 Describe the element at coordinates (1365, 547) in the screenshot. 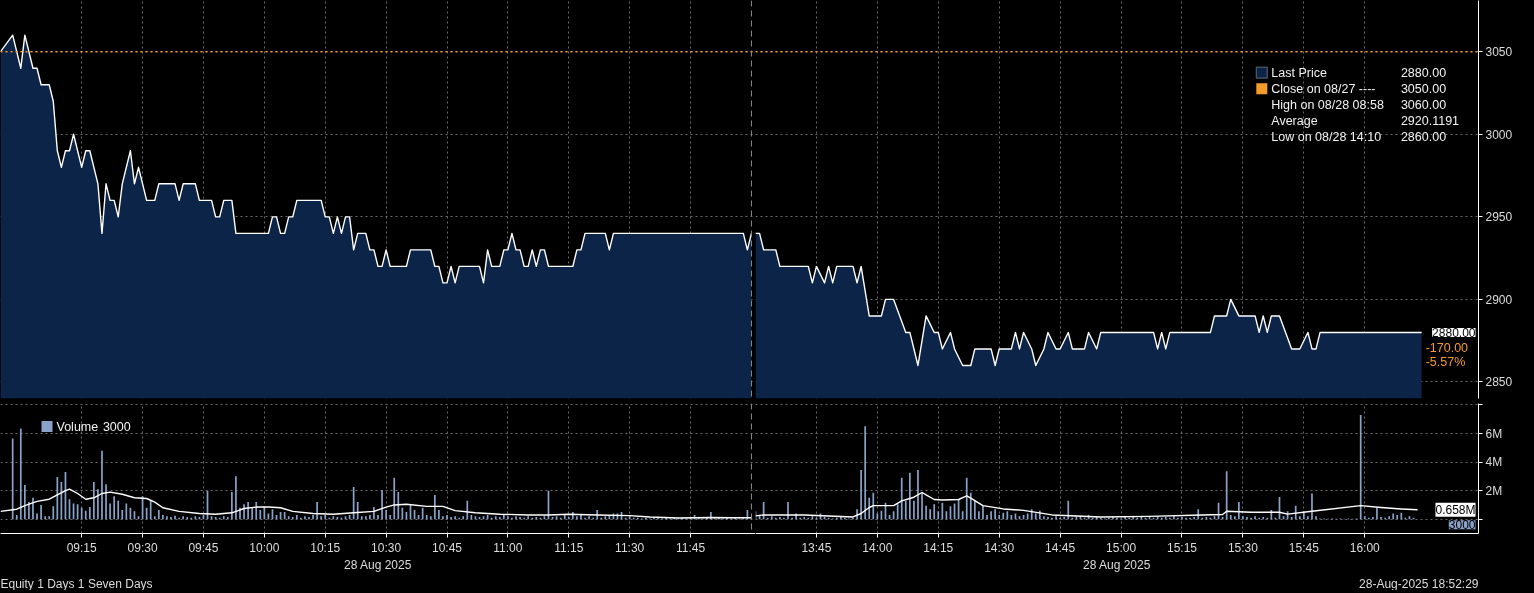

I see `x-tick-label: 16:00` at that location.